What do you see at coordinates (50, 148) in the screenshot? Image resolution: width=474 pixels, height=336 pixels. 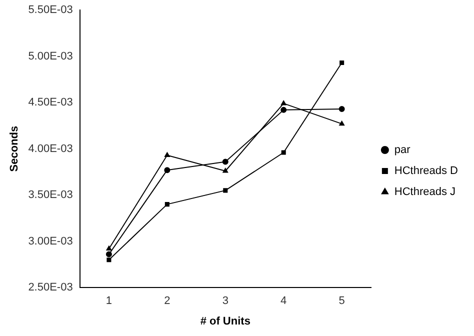 I see `y-tick-label: 4.00E-03` at bounding box center [50, 148].